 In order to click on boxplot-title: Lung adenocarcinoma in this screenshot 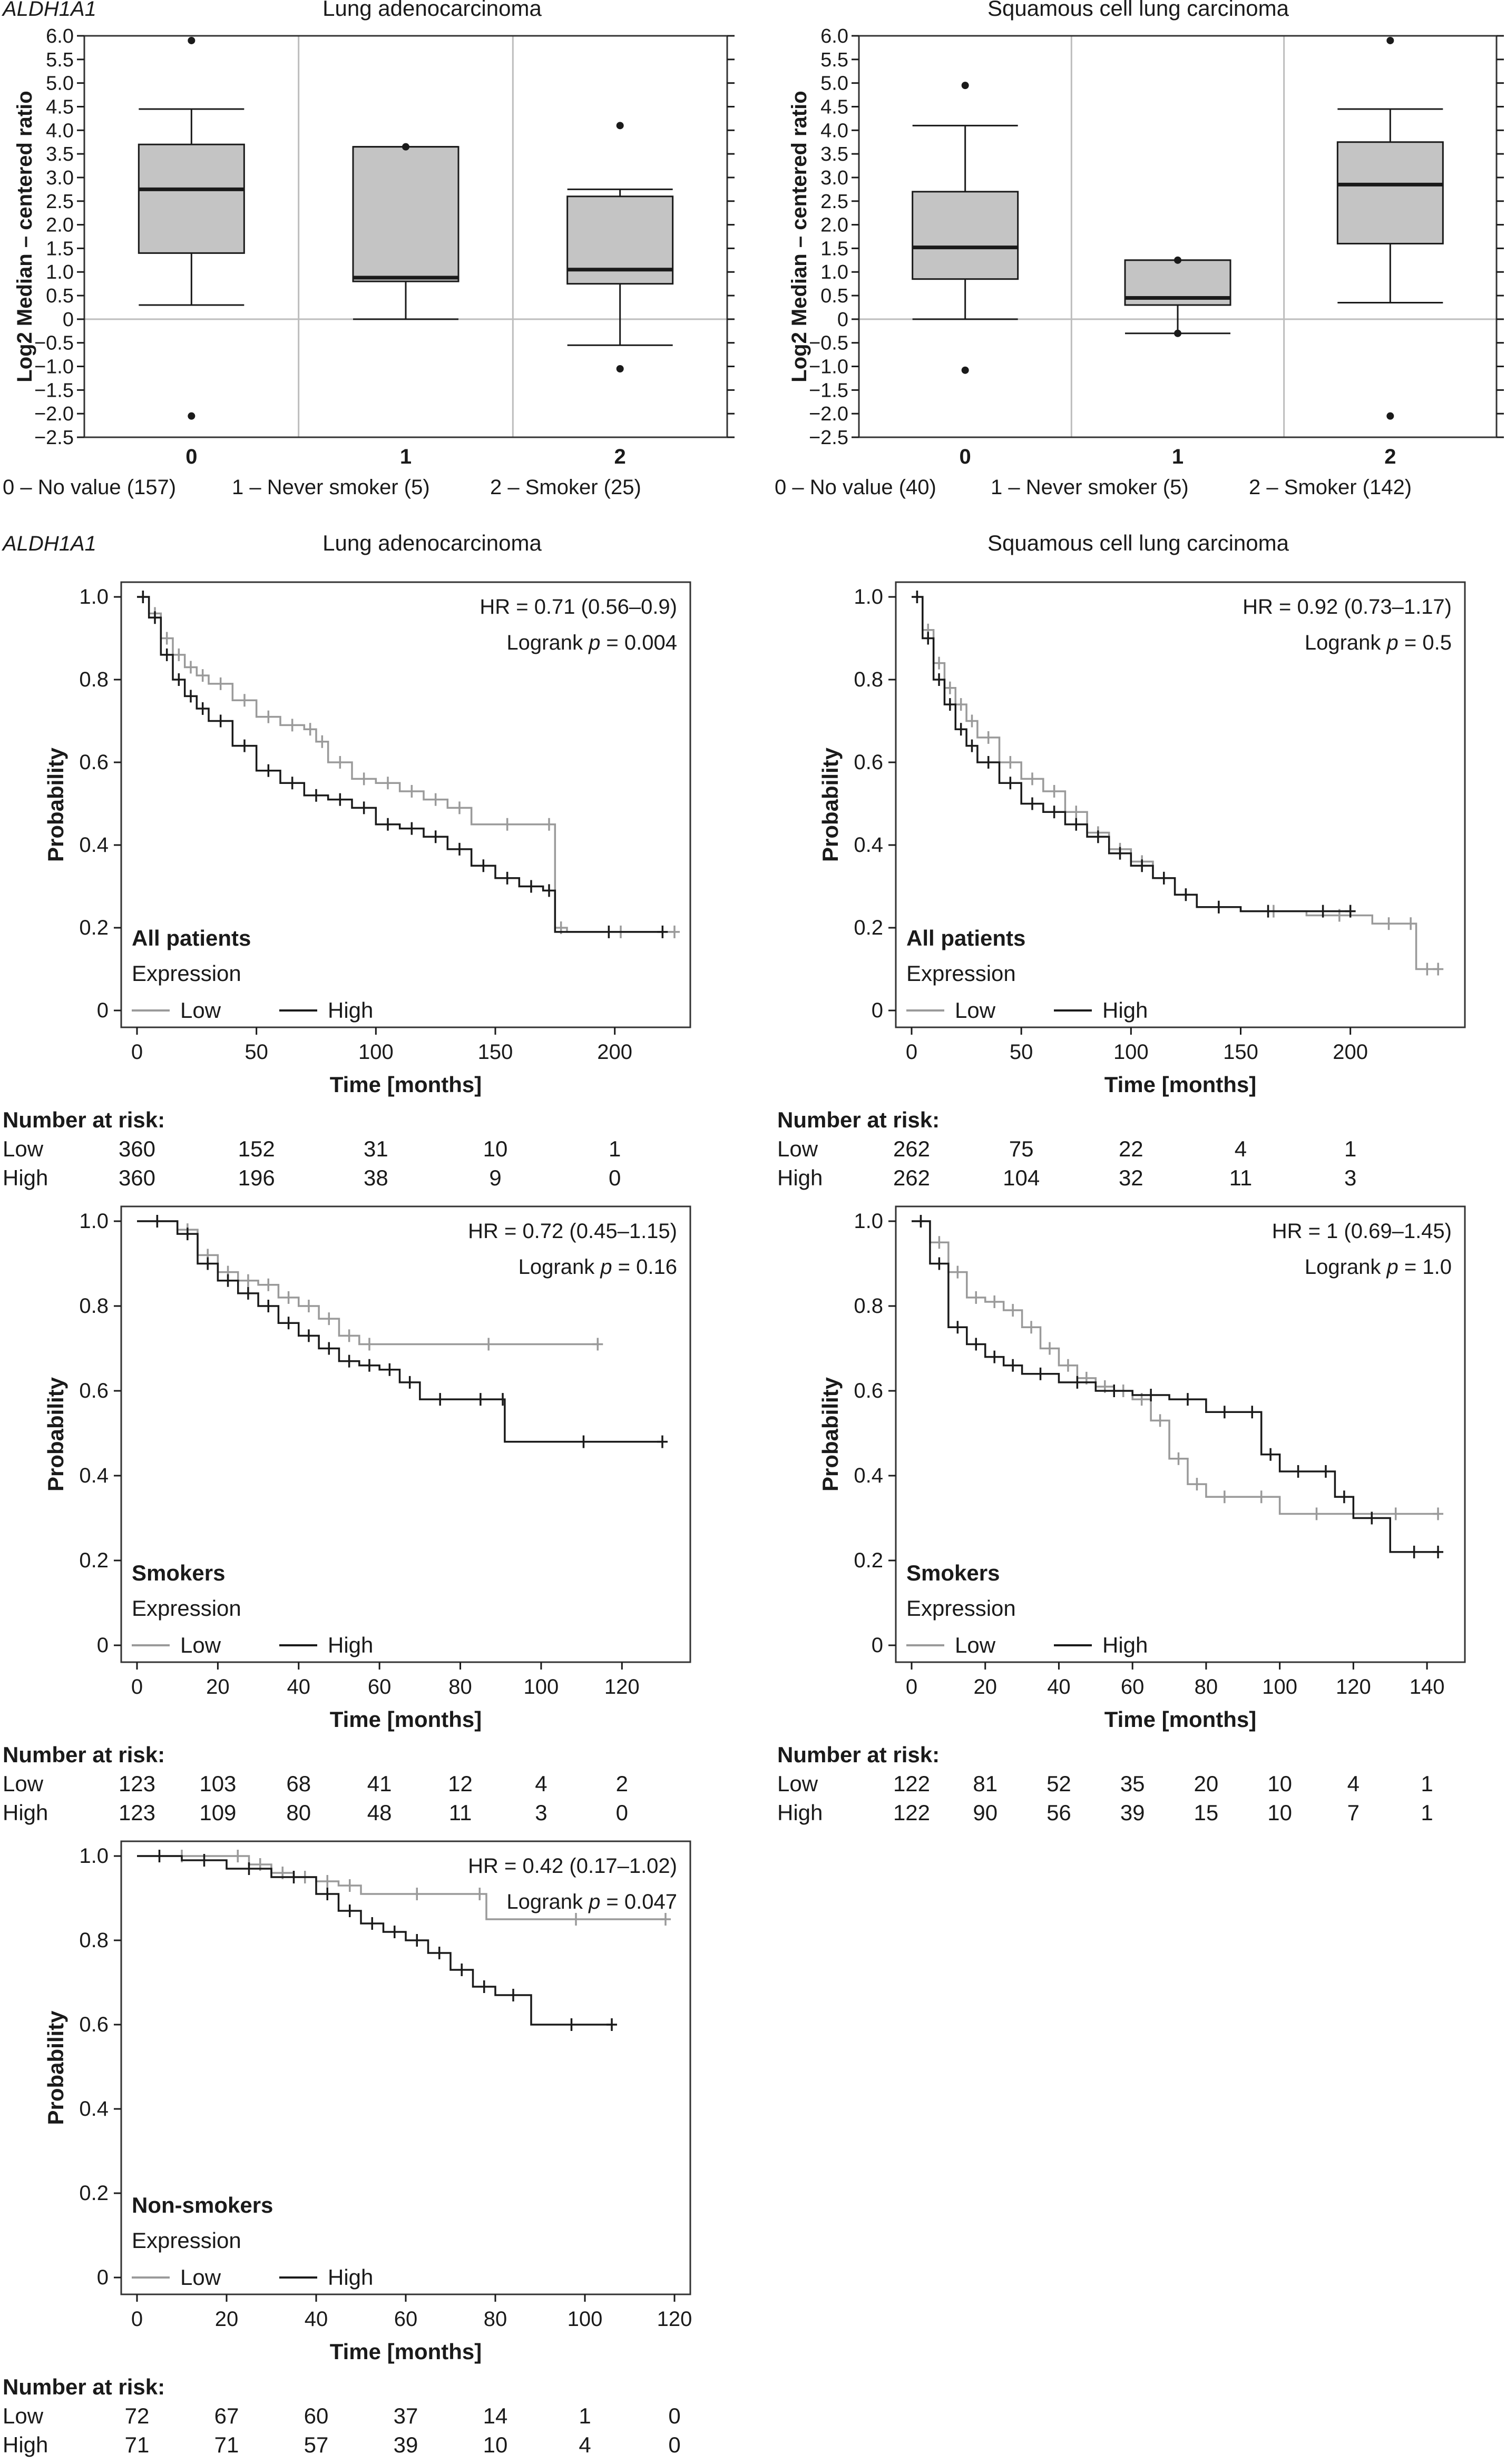, I will do `click(432, 10)`.